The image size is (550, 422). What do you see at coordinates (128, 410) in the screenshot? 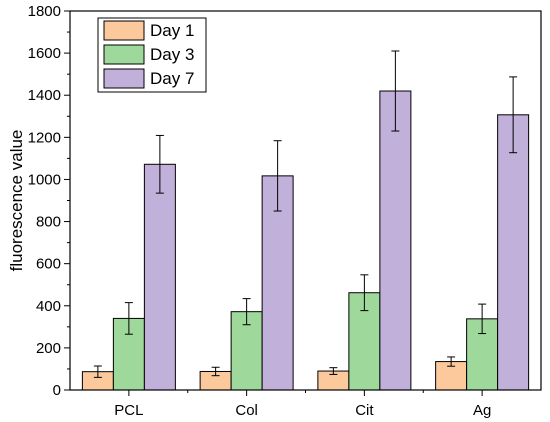
I see `x-tick-label-pcl: PCL` at bounding box center [128, 410].